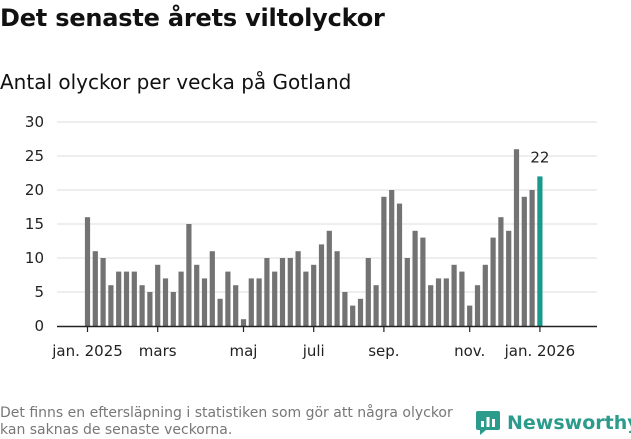 Image resolution: width=631 pixels, height=439 pixels. What do you see at coordinates (244, 351) in the screenshot?
I see `x-tick-label: maj` at bounding box center [244, 351].